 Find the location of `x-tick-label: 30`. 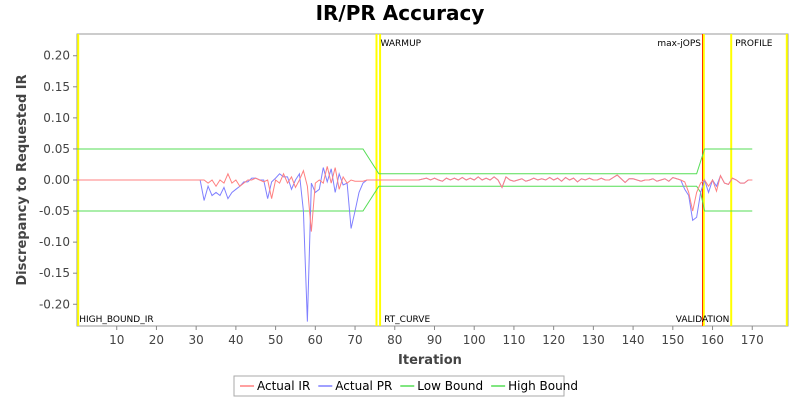

x-tick-label: 30 is located at coordinates (196, 340).